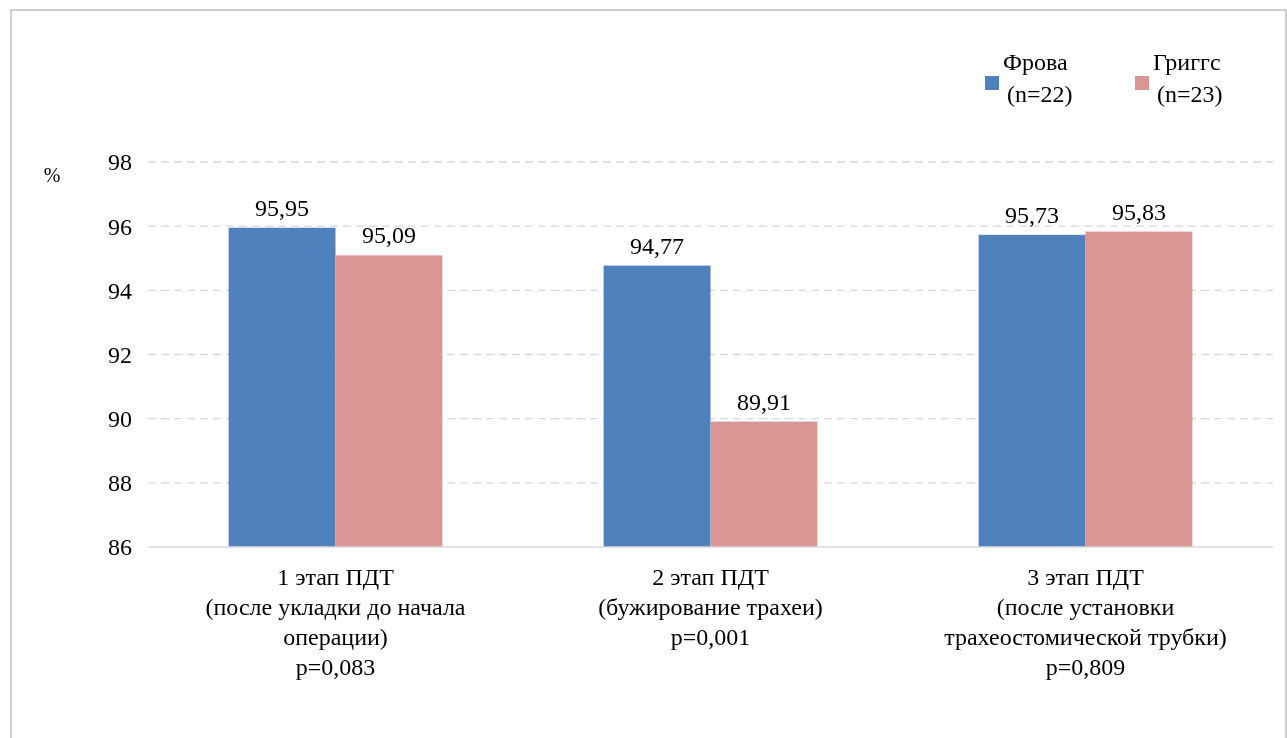 Image resolution: width=1287 pixels, height=738 pixels. What do you see at coordinates (120, 226) in the screenshot?
I see `y-tick-label: 96` at bounding box center [120, 226].